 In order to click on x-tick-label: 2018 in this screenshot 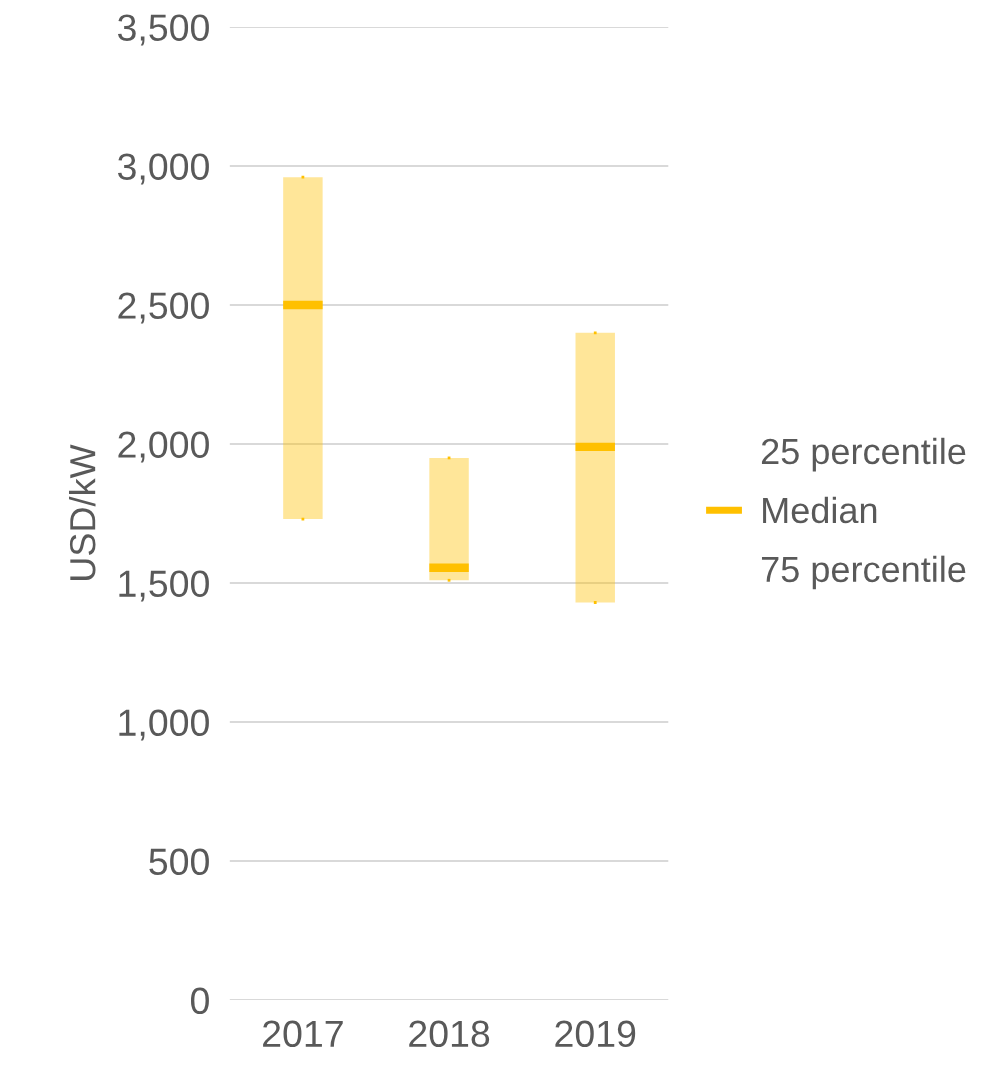, I will do `click(449, 1034)`.